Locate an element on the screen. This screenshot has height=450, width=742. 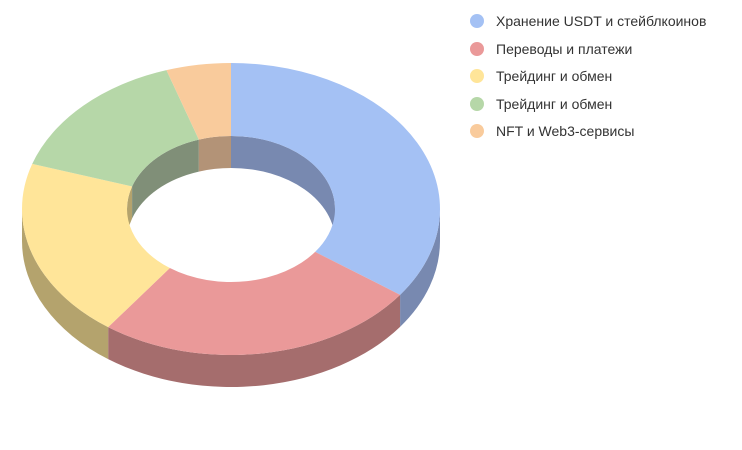
legend-item-2: Переводы и платежи is located at coordinates (588, 49).